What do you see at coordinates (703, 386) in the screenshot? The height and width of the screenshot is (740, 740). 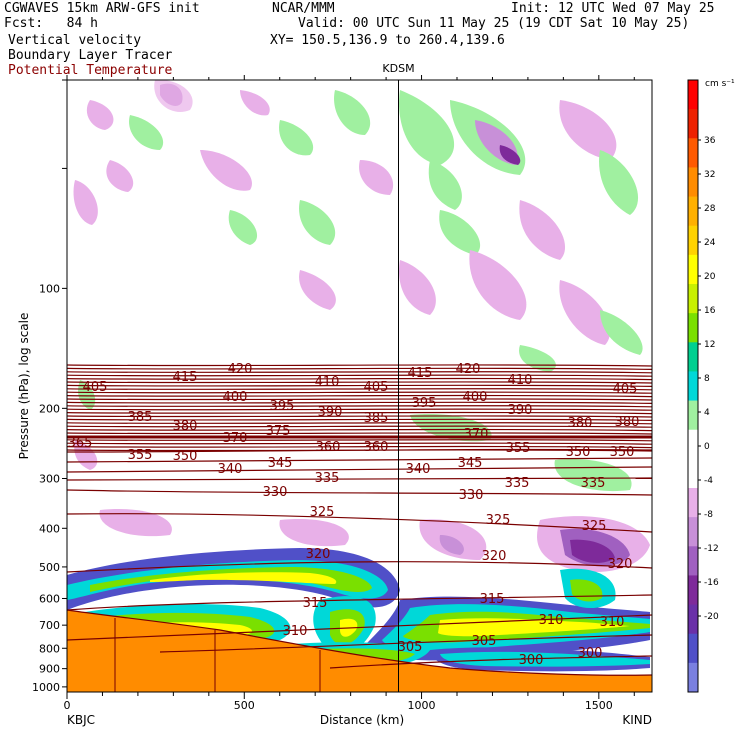 I see `colorbar: 36 32 28 24 20 16 12 8 4 0 -4 -8 -12 -16 -20` at bounding box center [703, 386].